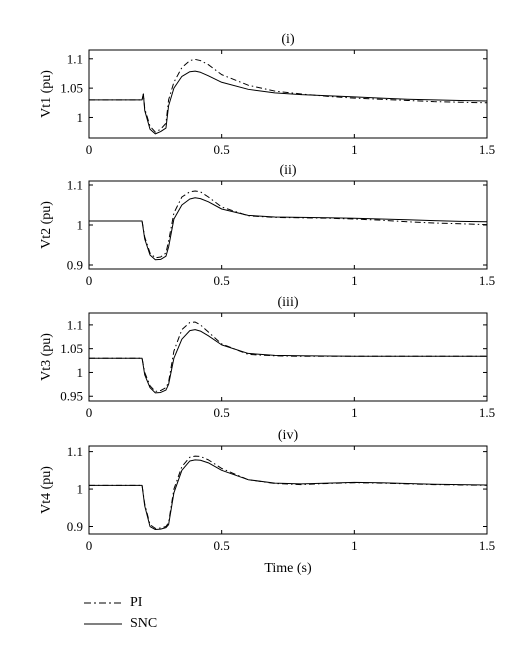 This screenshot has height=660, width=527. I want to click on legend: PI SNC, so click(184, 614).